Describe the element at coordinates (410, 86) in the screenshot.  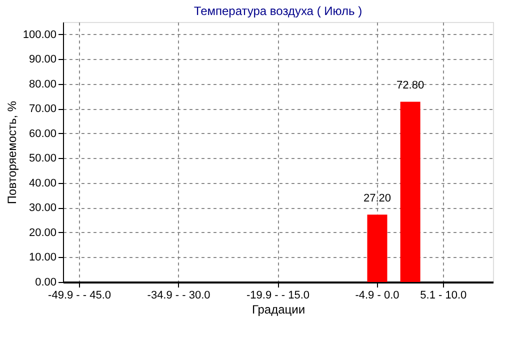
I see `data-label: 72.80` at that location.